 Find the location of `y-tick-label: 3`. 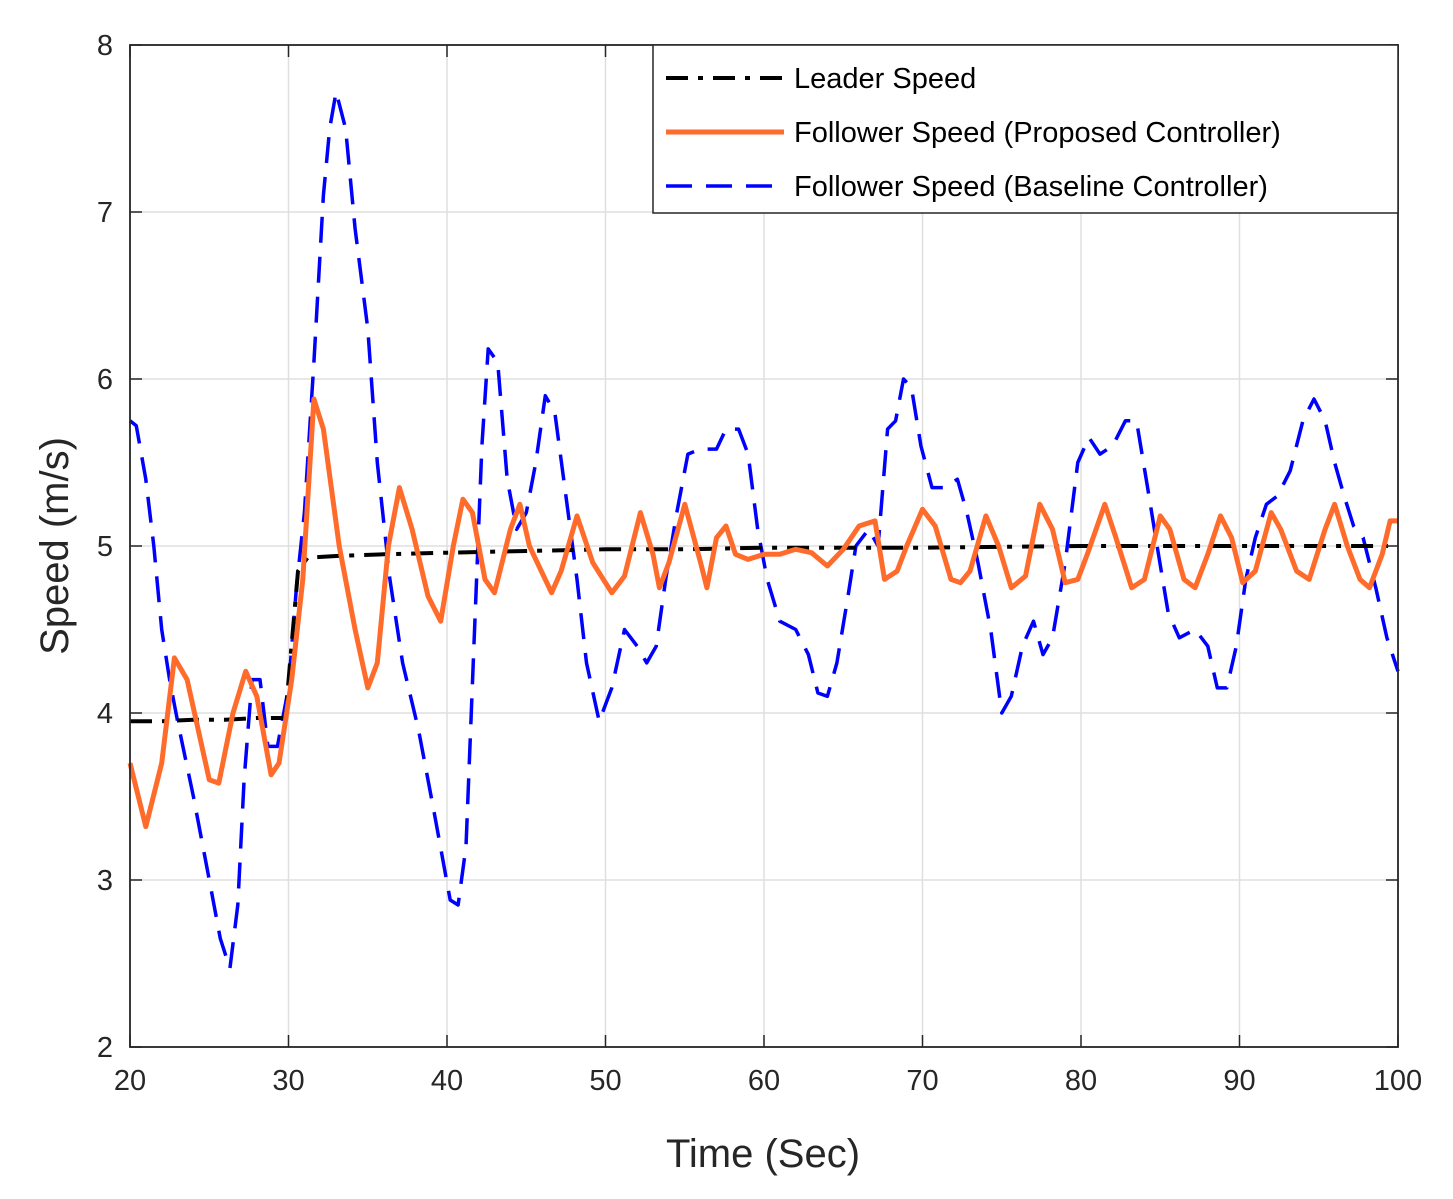

y-tick-label: 3 is located at coordinates (105, 881).